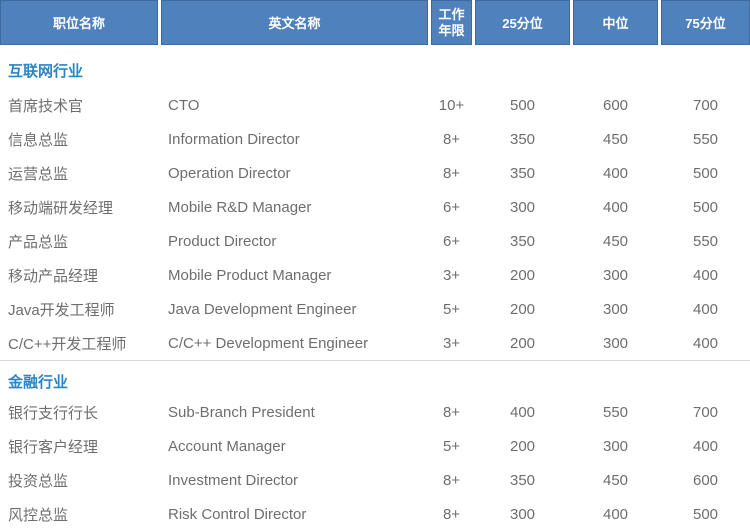 Image resolution: width=750 pixels, height=529 pixels. What do you see at coordinates (375, 173) in the screenshot?
I see `table-row: 运营总监 Operation Director 8+ 350 400 500` at bounding box center [375, 173].